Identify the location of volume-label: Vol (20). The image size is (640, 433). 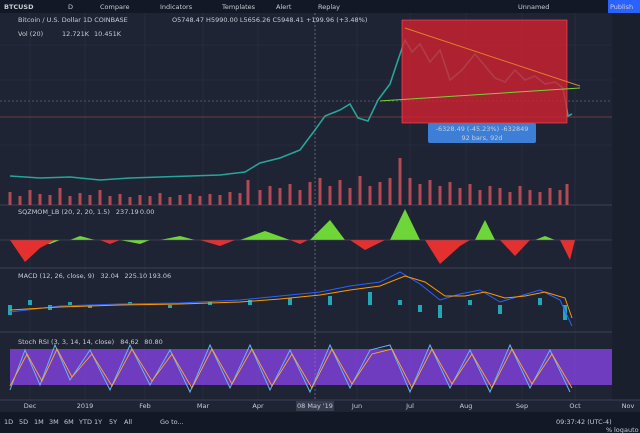
(30, 34).